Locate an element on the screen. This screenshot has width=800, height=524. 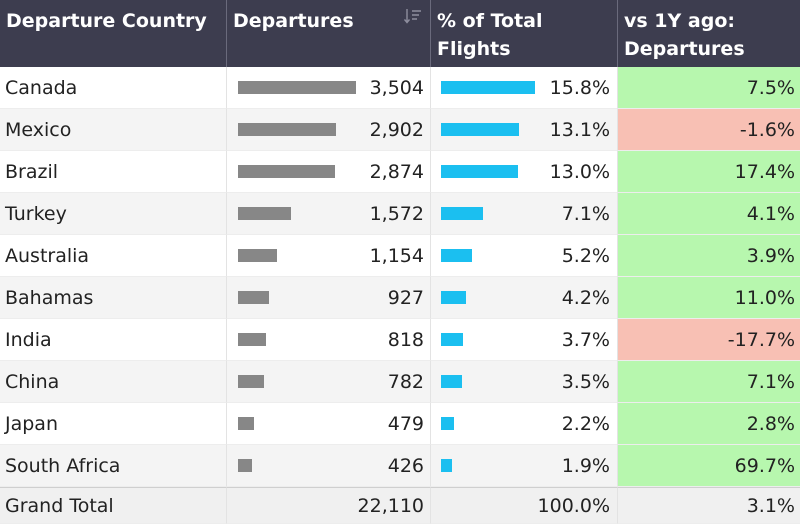
pct-cell: 2.2% is located at coordinates (524, 424).